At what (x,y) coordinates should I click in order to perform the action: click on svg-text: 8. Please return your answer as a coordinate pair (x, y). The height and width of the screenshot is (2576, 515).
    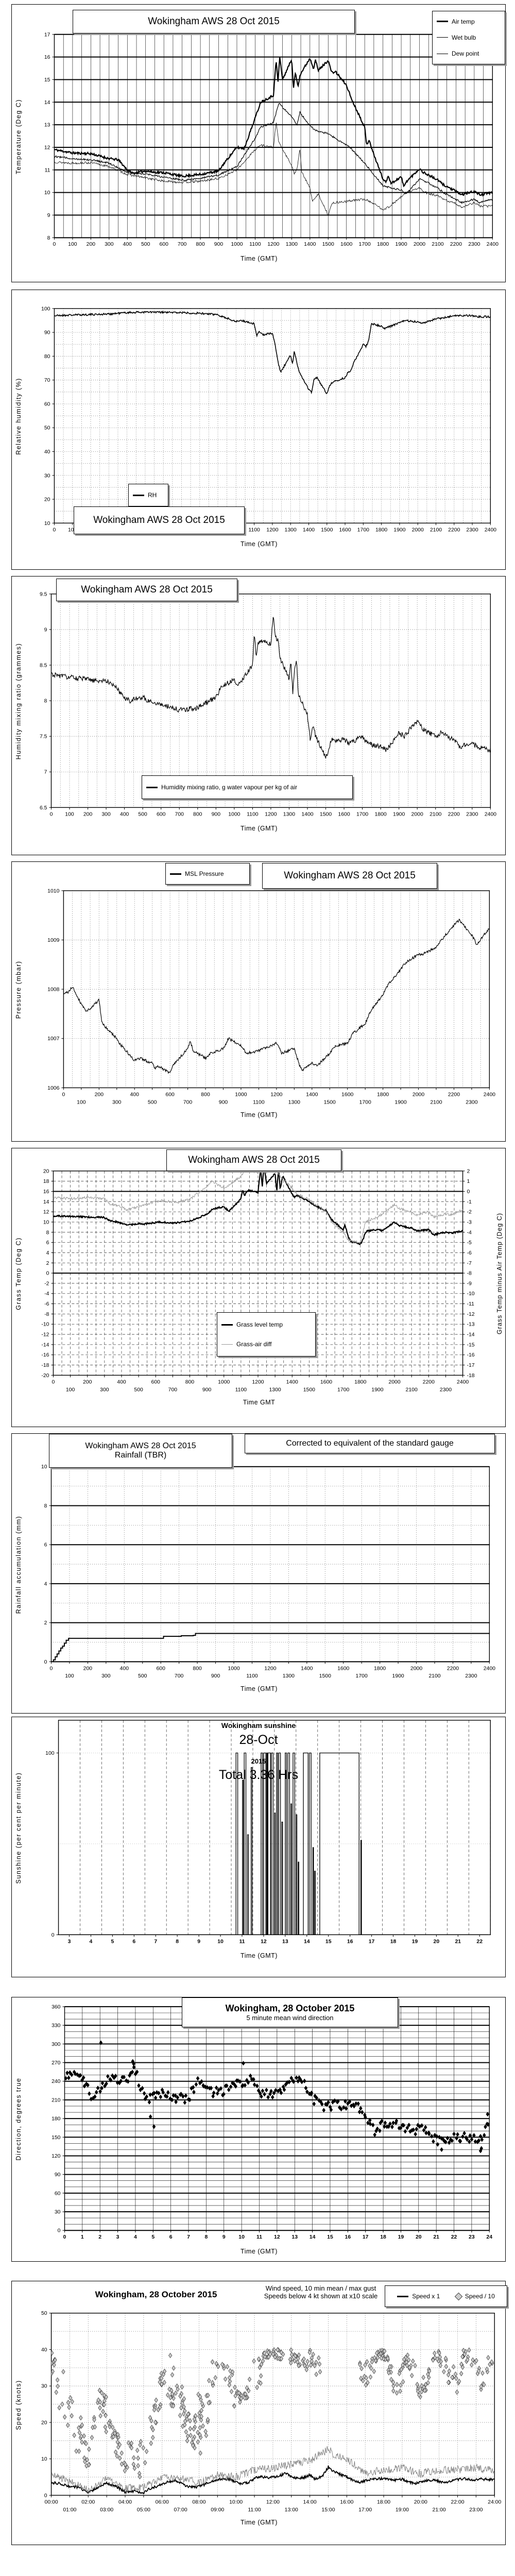
    Looking at the image, I should click on (45, 701).